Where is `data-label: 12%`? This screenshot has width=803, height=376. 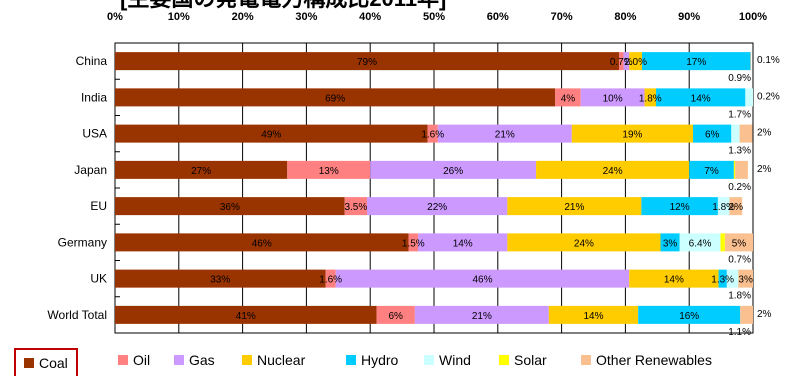
data-label: 12% is located at coordinates (680, 207).